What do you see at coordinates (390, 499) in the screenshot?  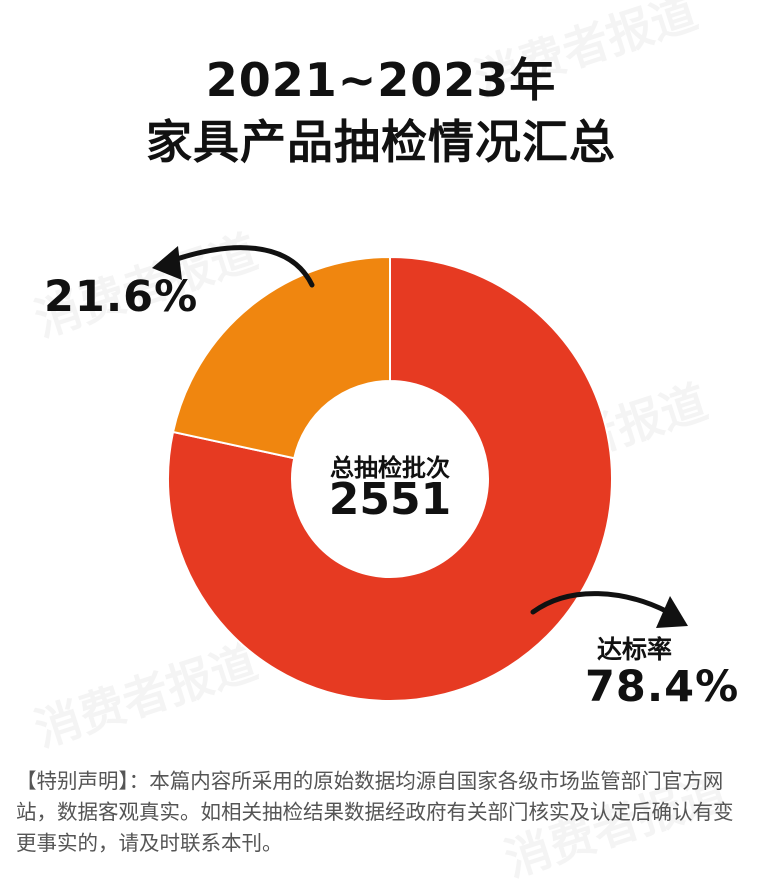 I see `center-value: 2551` at bounding box center [390, 499].